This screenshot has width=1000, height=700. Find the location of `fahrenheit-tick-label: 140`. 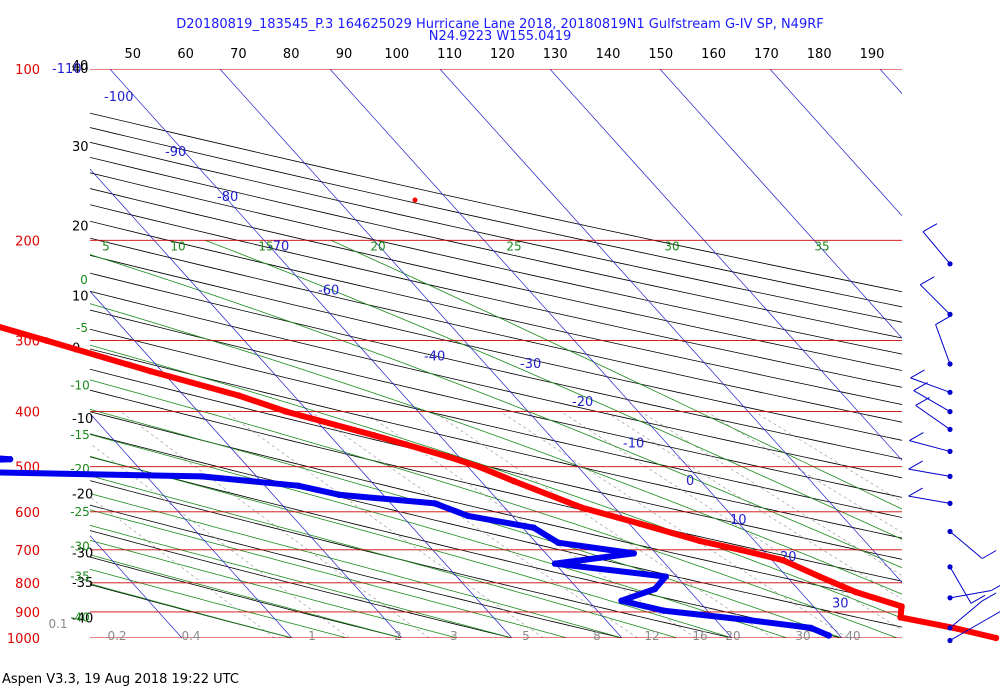

fahrenheit-tick-label: 140 is located at coordinates (608, 54).